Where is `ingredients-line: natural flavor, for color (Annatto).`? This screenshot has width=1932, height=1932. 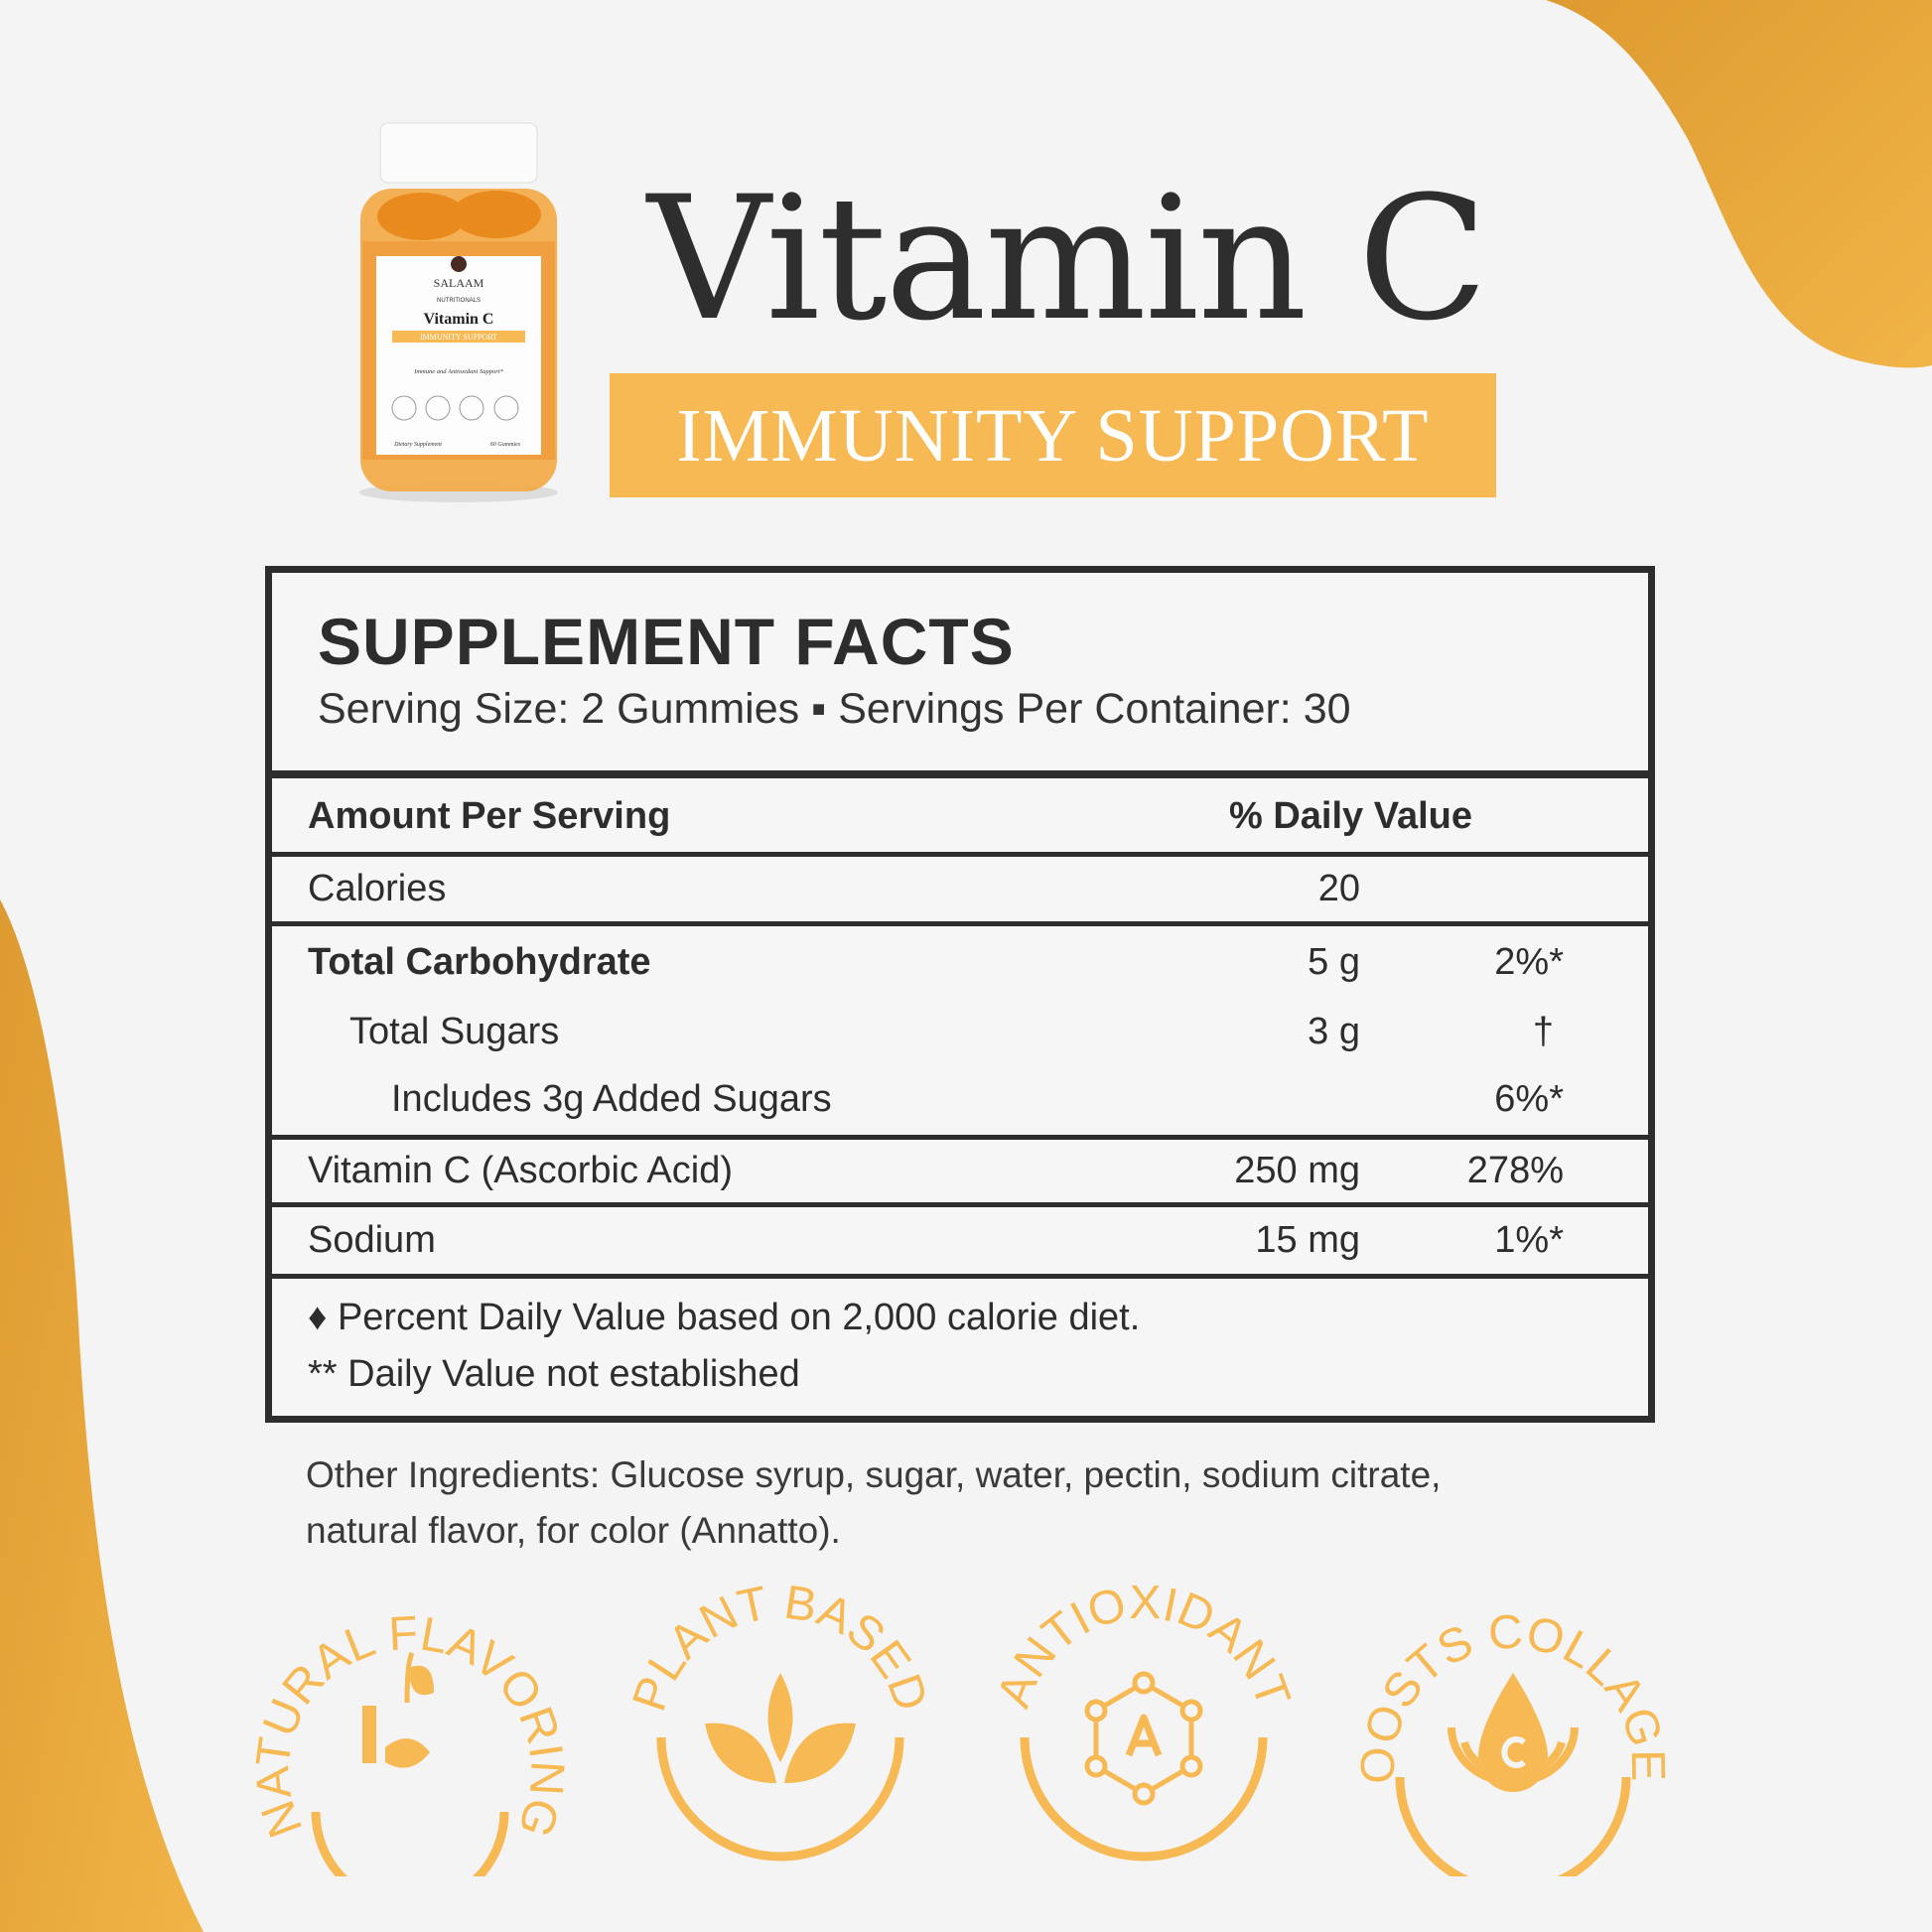 ingredients-line: natural flavor, for color (Annatto). is located at coordinates (573, 1531).